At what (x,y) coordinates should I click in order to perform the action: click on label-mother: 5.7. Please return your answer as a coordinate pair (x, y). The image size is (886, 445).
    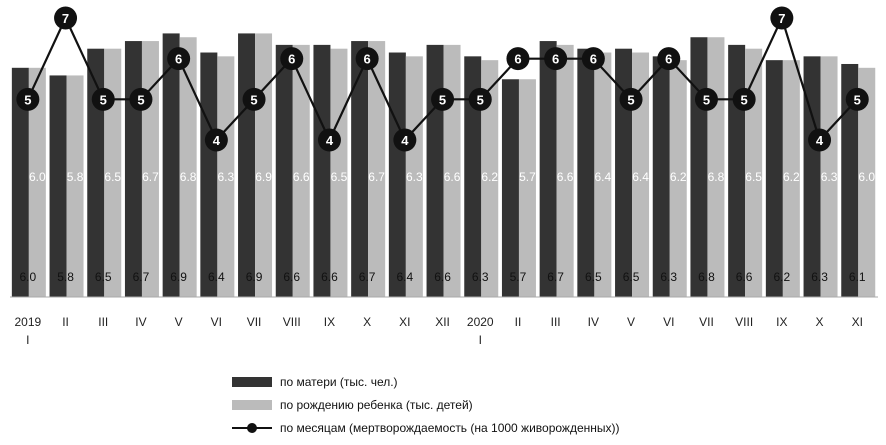
    Looking at the image, I should click on (518, 277).